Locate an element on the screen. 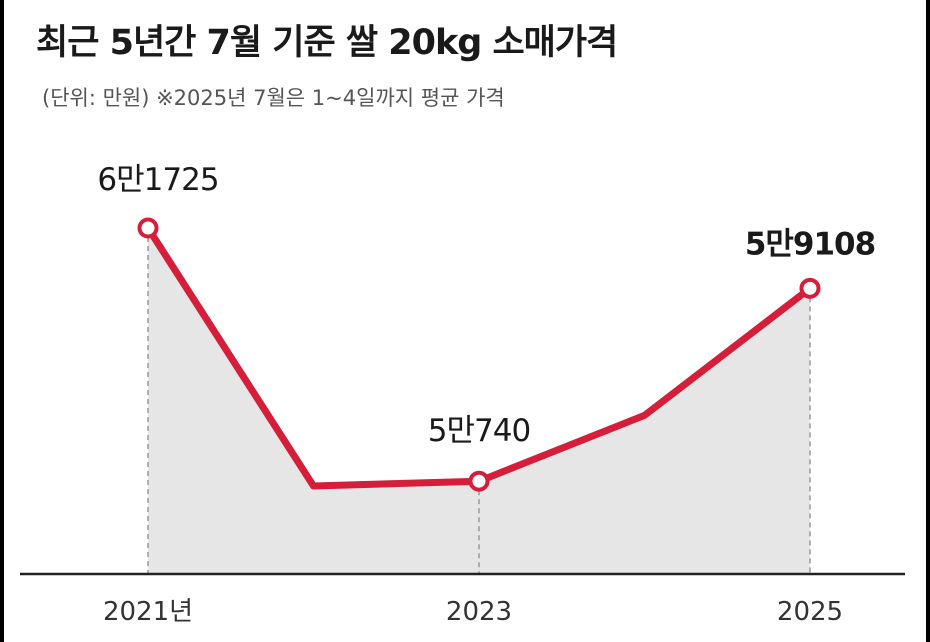 The image size is (930, 642). data-label-2021: 6만1725 is located at coordinates (157, 180).